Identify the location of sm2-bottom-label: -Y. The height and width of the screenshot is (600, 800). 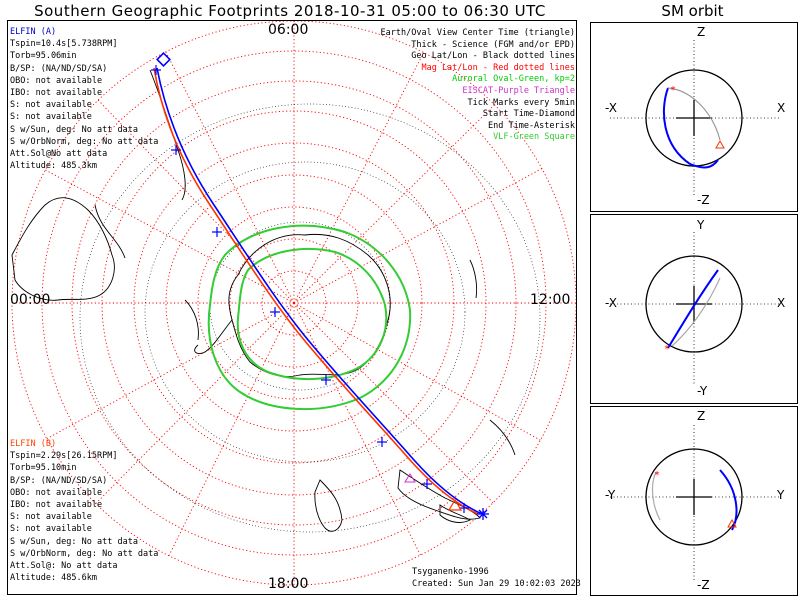
(702, 391).